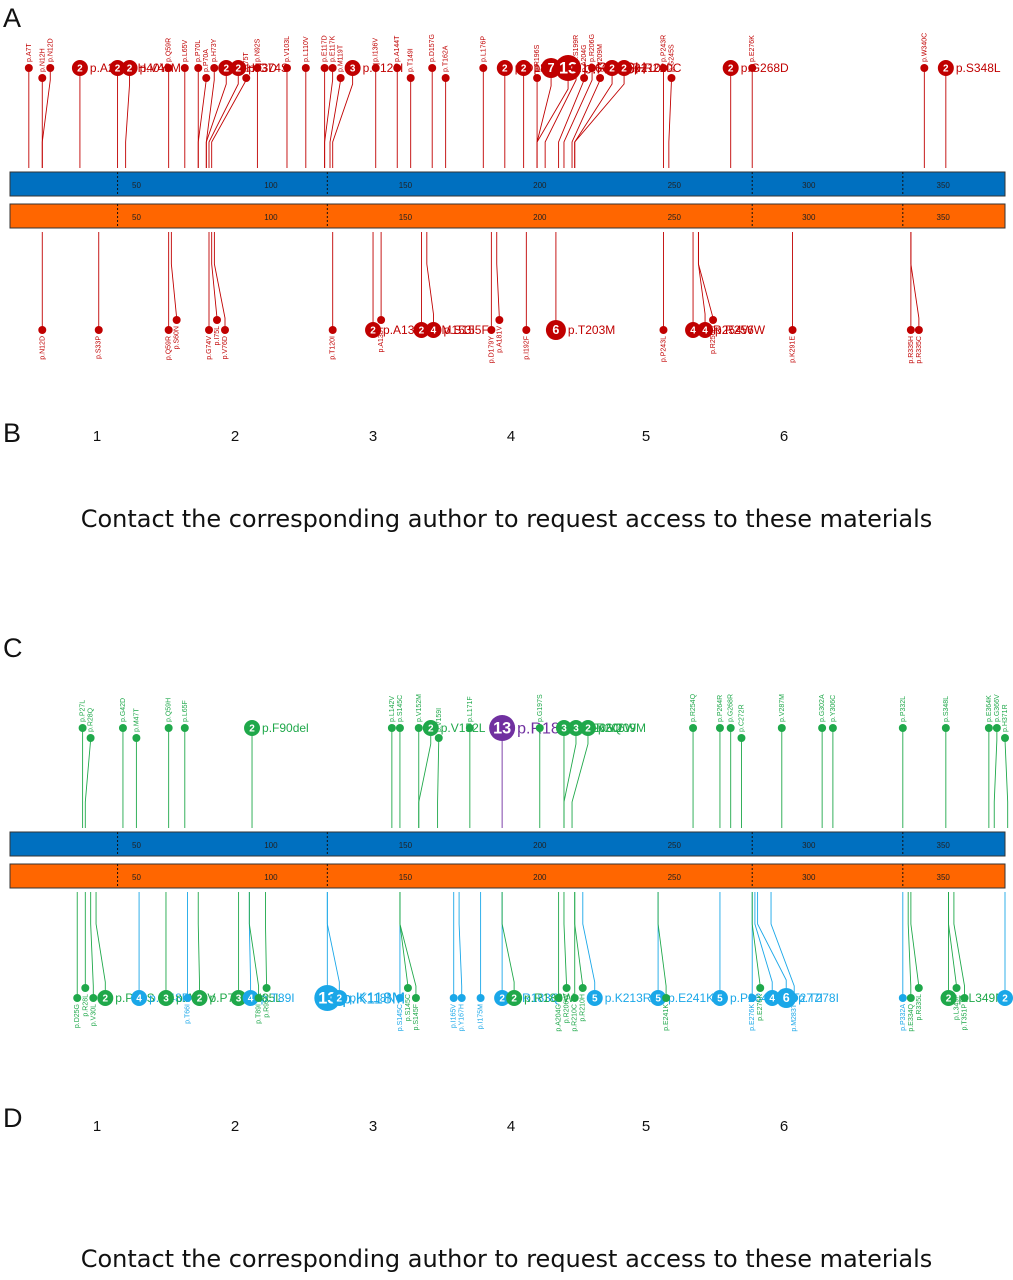 This screenshot has height=1280, width=1013. What do you see at coordinates (392, 709) in the screenshot?
I see `lollipop-p-l142v-above-label: p.L142V` at bounding box center [392, 709].